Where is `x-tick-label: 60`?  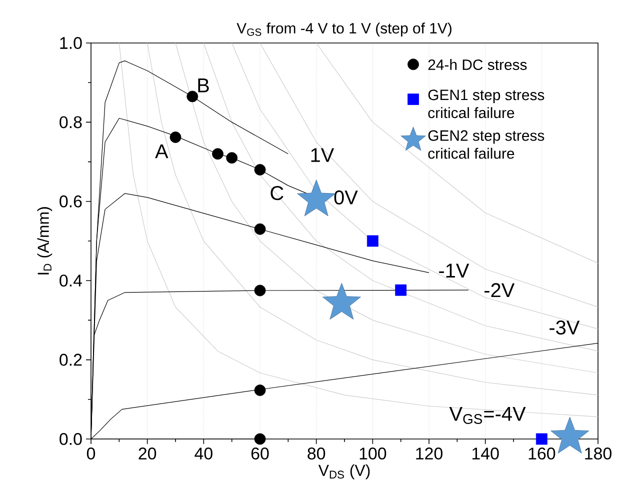 x-tick-label: 60 is located at coordinates (260, 454).